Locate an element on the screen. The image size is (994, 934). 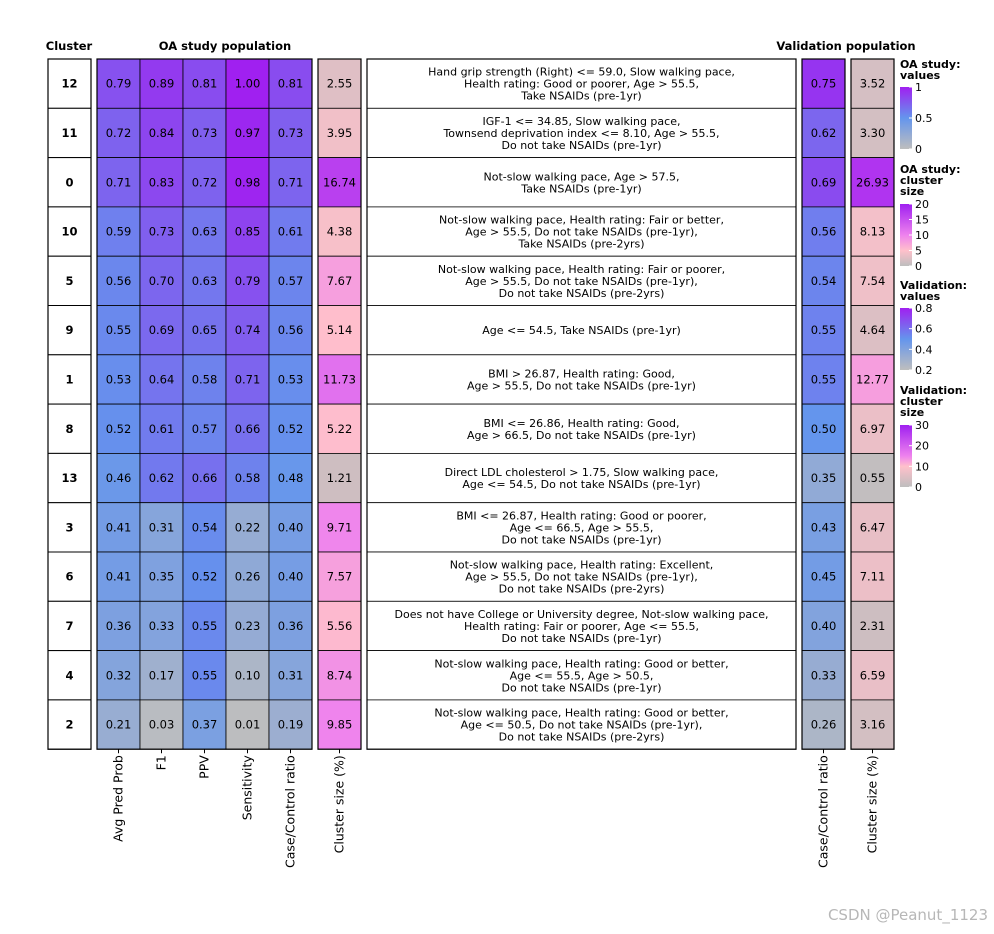
oa-metric-value: 0.98 is located at coordinates (248, 182).